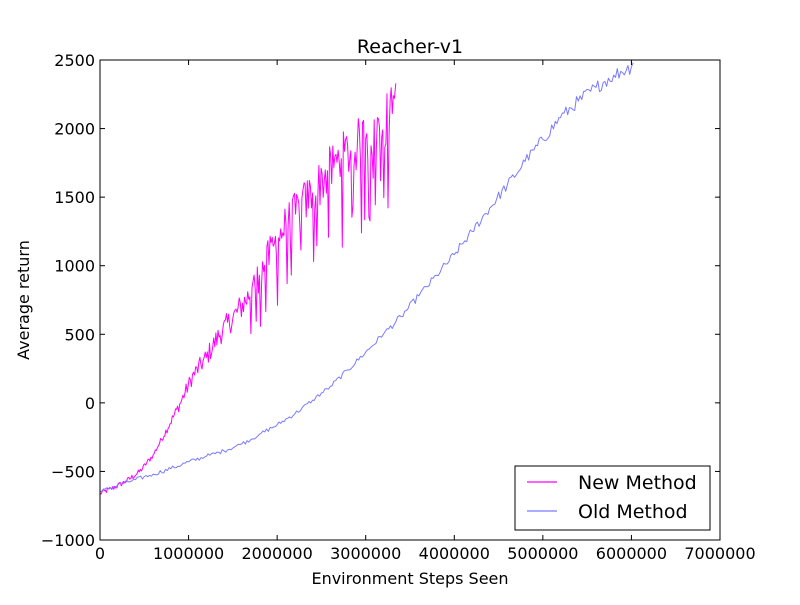  What do you see at coordinates (542, 553) in the screenshot?
I see `x-tick-label: 5000000` at bounding box center [542, 553].